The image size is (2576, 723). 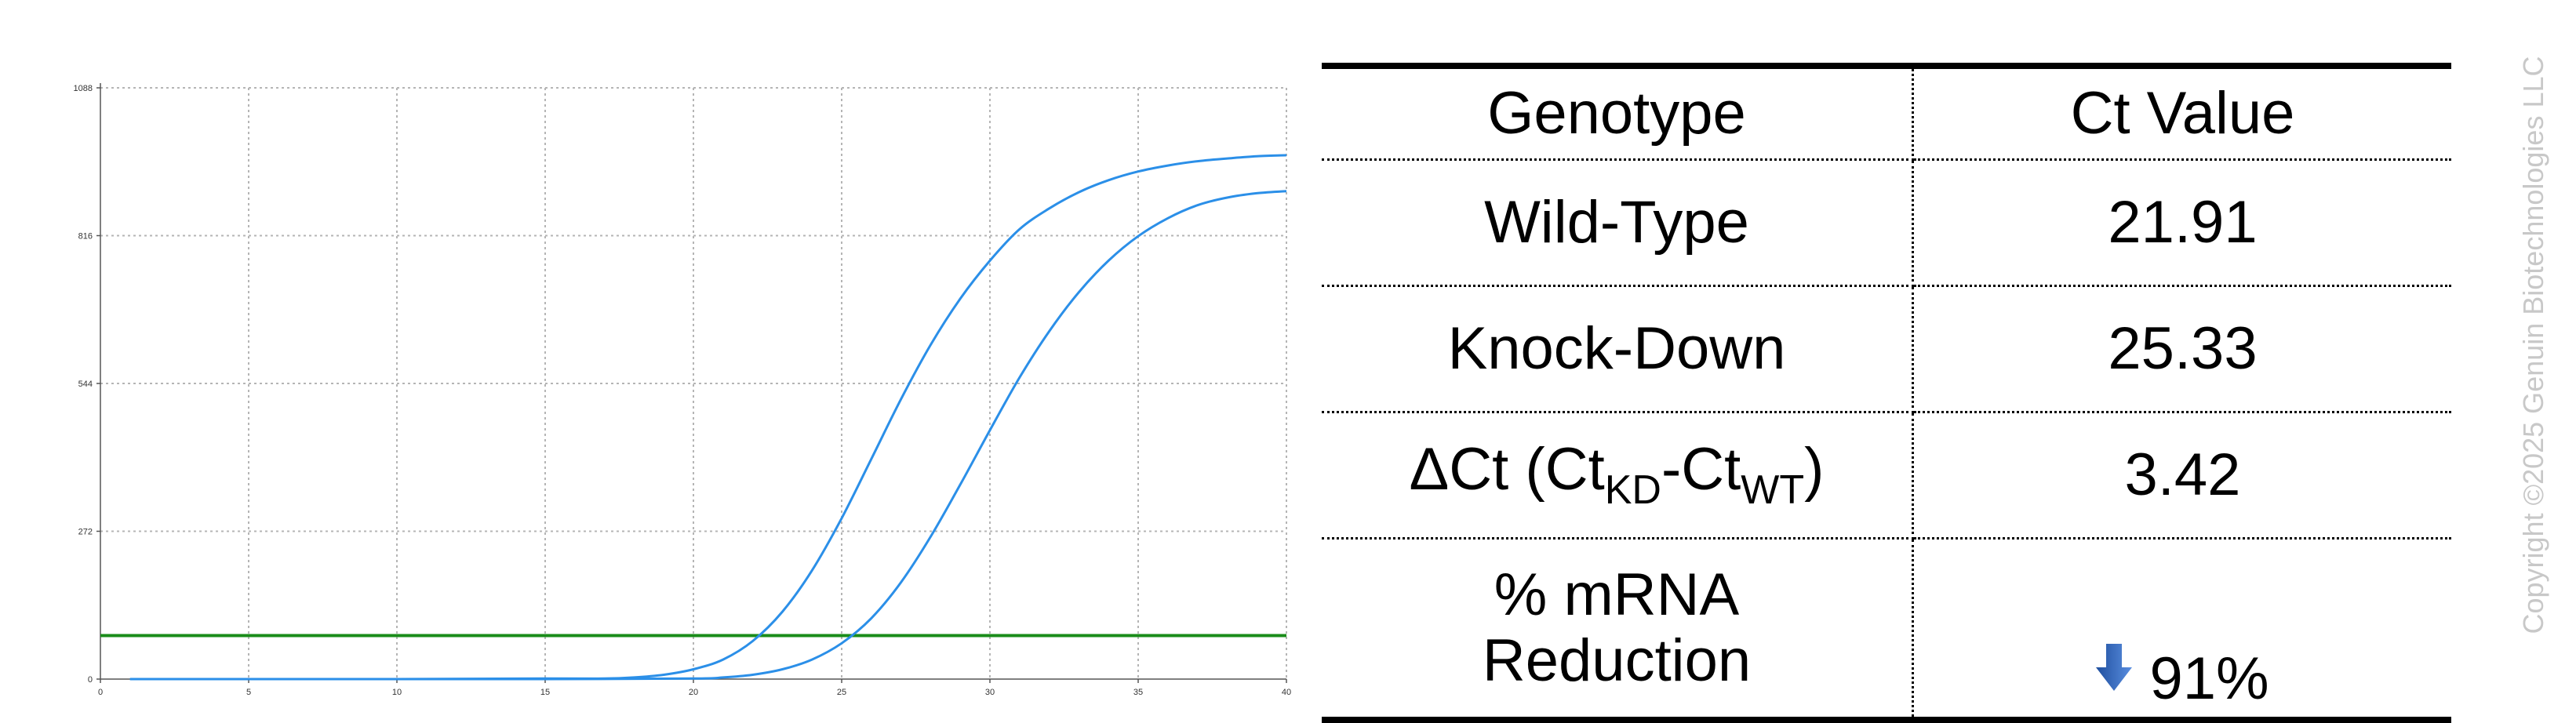 I want to click on x-tick-label: 25, so click(x=841, y=692).